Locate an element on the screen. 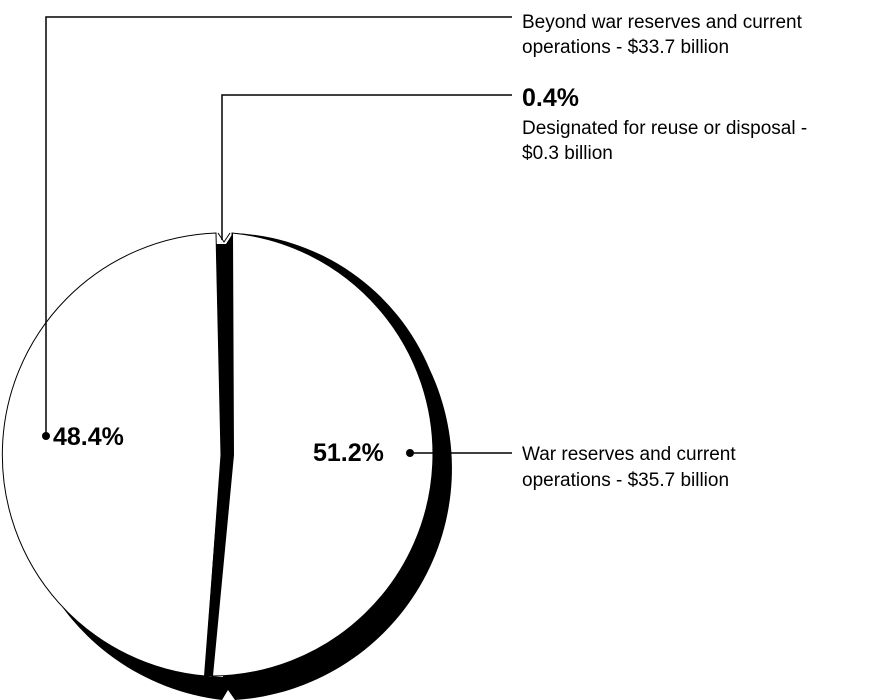 Image resolution: width=890 pixels, height=700 pixels. desc-war-line1: War reserves and current is located at coordinates (629, 454).